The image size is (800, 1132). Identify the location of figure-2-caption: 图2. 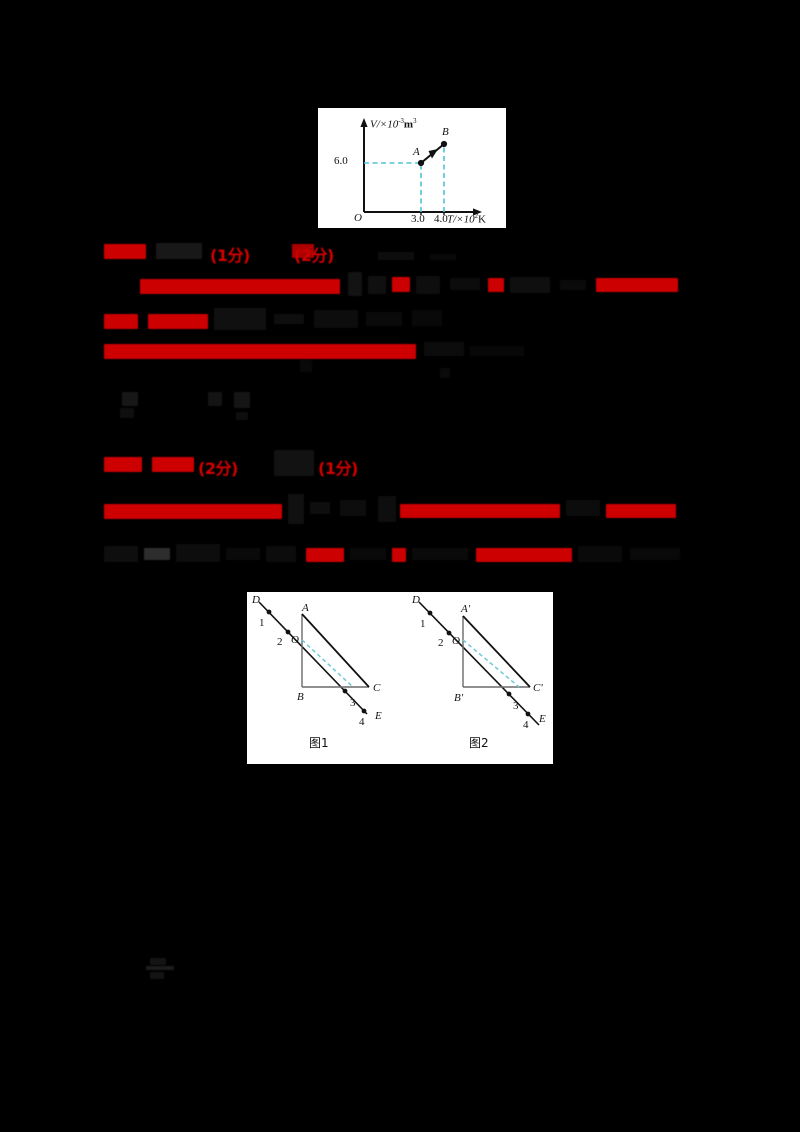
(479, 743).